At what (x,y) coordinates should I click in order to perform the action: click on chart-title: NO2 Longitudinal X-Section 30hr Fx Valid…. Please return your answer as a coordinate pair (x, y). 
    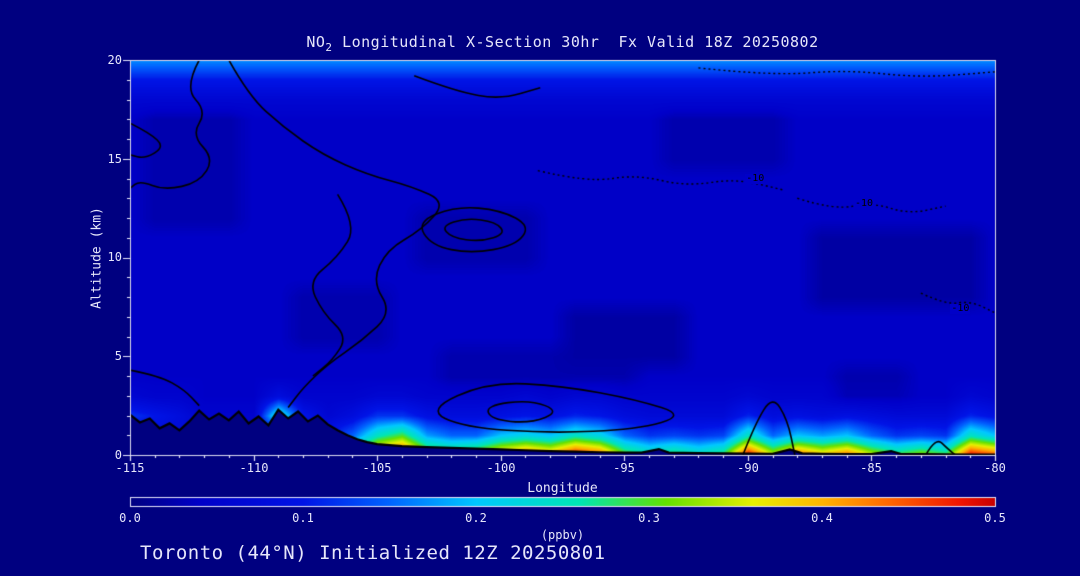
    Looking at the image, I should click on (562, 43).